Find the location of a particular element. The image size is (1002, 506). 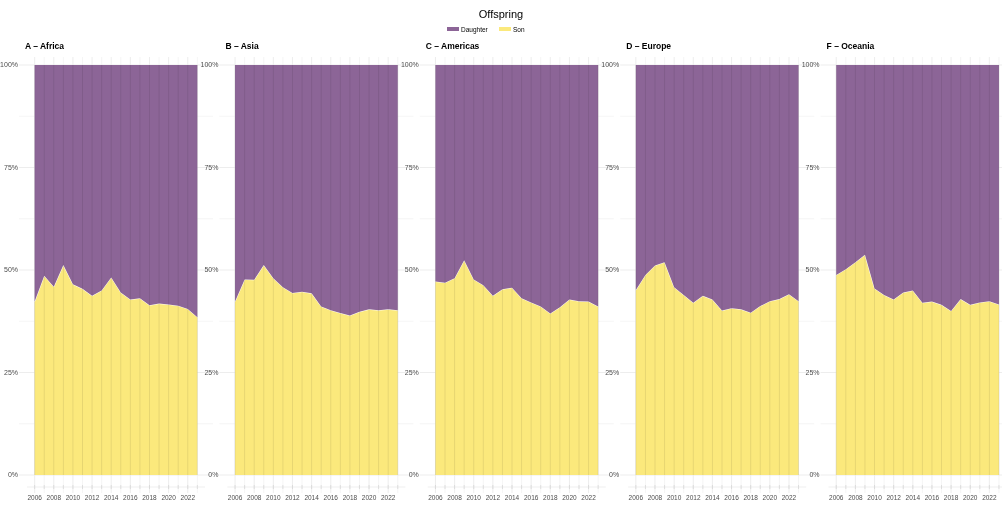

chart-title: F – Oceania is located at coordinates (850, 46).